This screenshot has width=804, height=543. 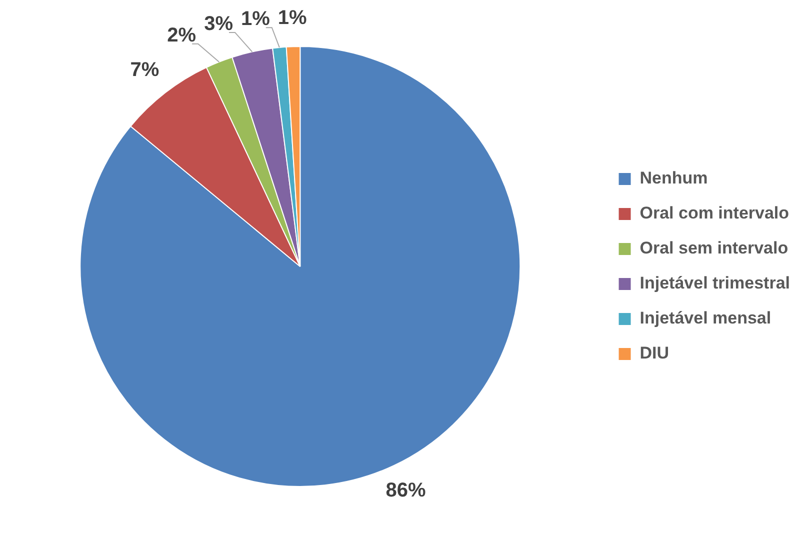 What do you see at coordinates (219, 23) in the screenshot?
I see `data-label: 3%` at bounding box center [219, 23].